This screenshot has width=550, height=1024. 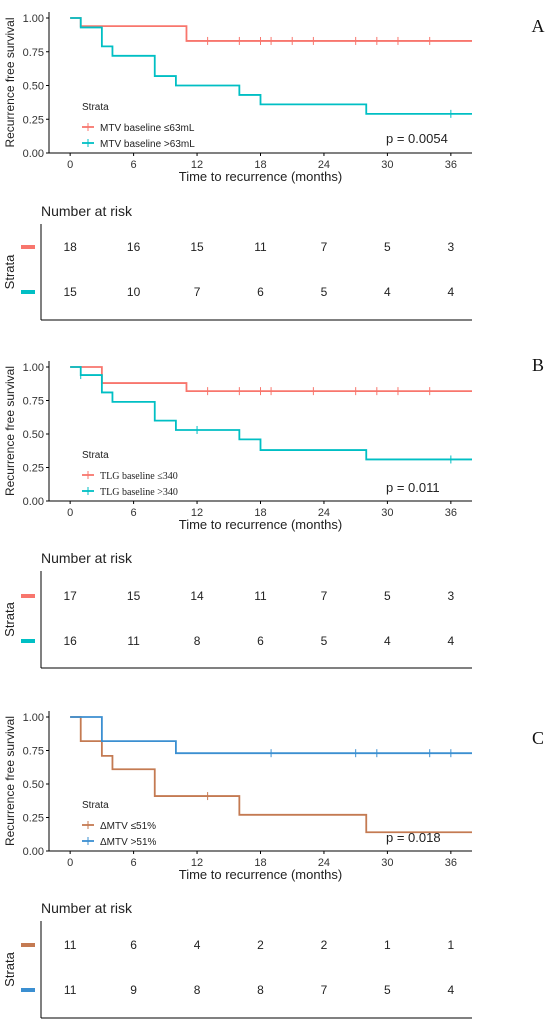 I want to click on legend-label-series-2: MTV baseline >63mL, so click(x=147, y=144).